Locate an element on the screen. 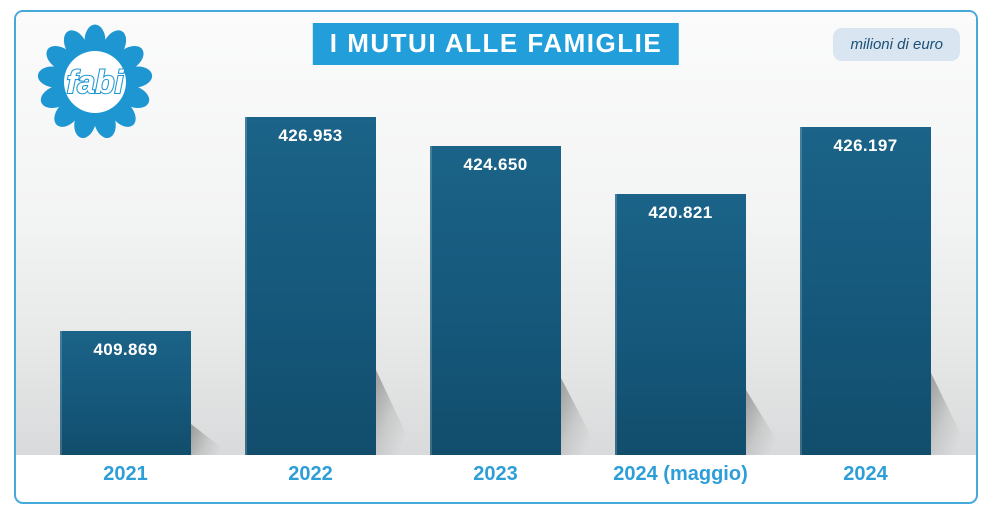  x-axis-label: 2021 is located at coordinates (125, 474).